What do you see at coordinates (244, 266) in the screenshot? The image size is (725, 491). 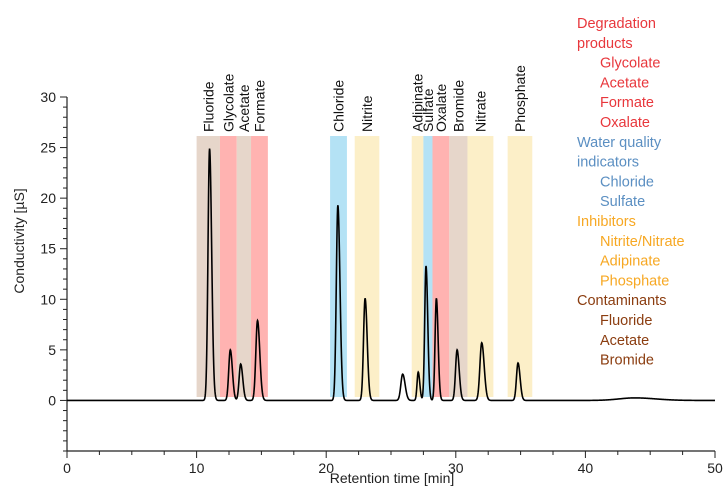 I see `band-acetate` at bounding box center [244, 266].